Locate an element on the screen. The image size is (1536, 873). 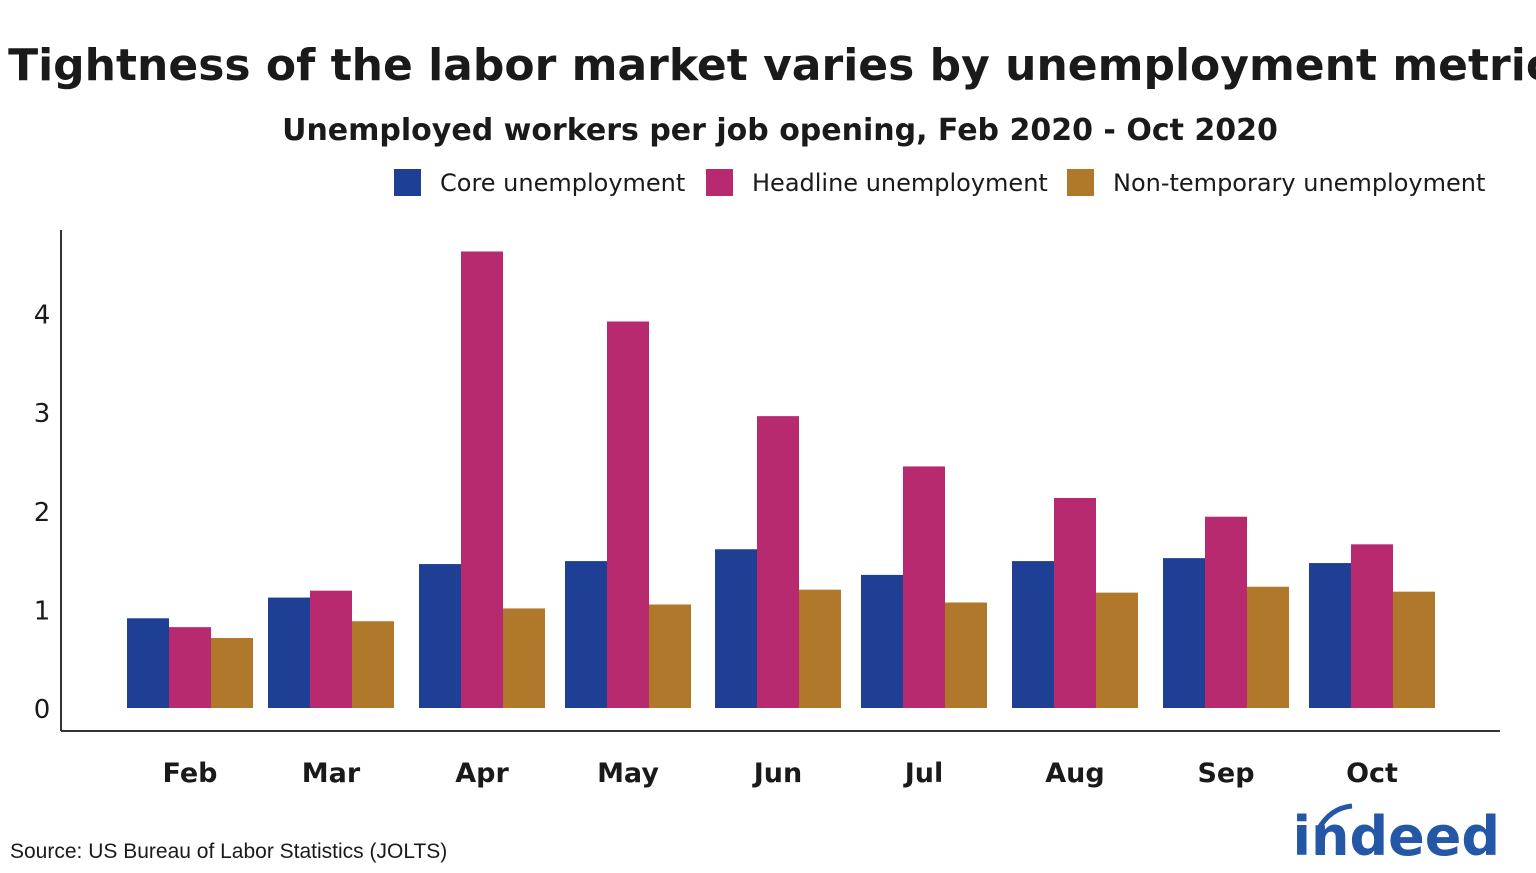
x-tick-label: Sep is located at coordinates (1225, 773).